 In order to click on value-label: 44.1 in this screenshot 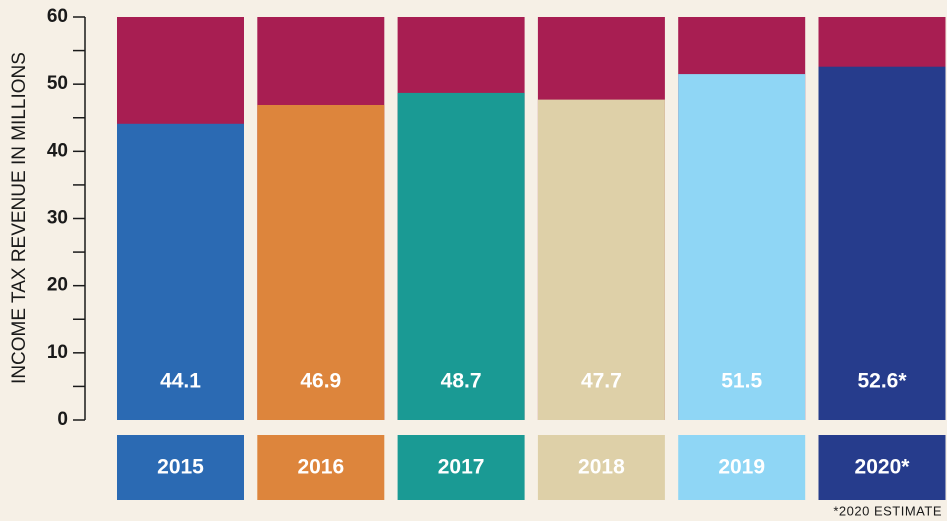, I will do `click(180, 381)`.